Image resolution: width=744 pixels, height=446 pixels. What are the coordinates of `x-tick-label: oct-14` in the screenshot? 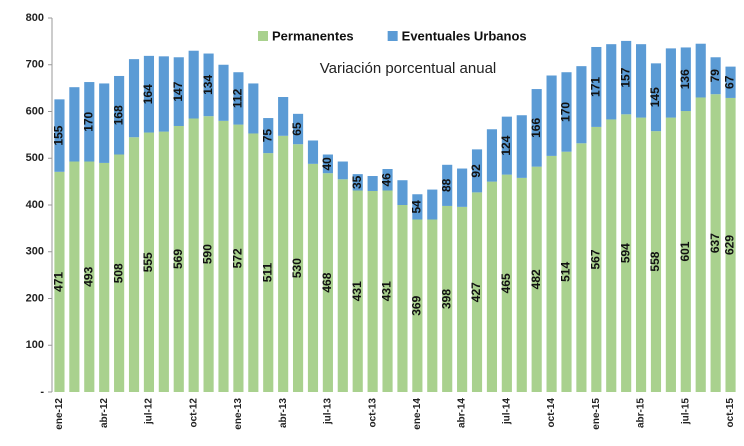 It's located at (551, 413).